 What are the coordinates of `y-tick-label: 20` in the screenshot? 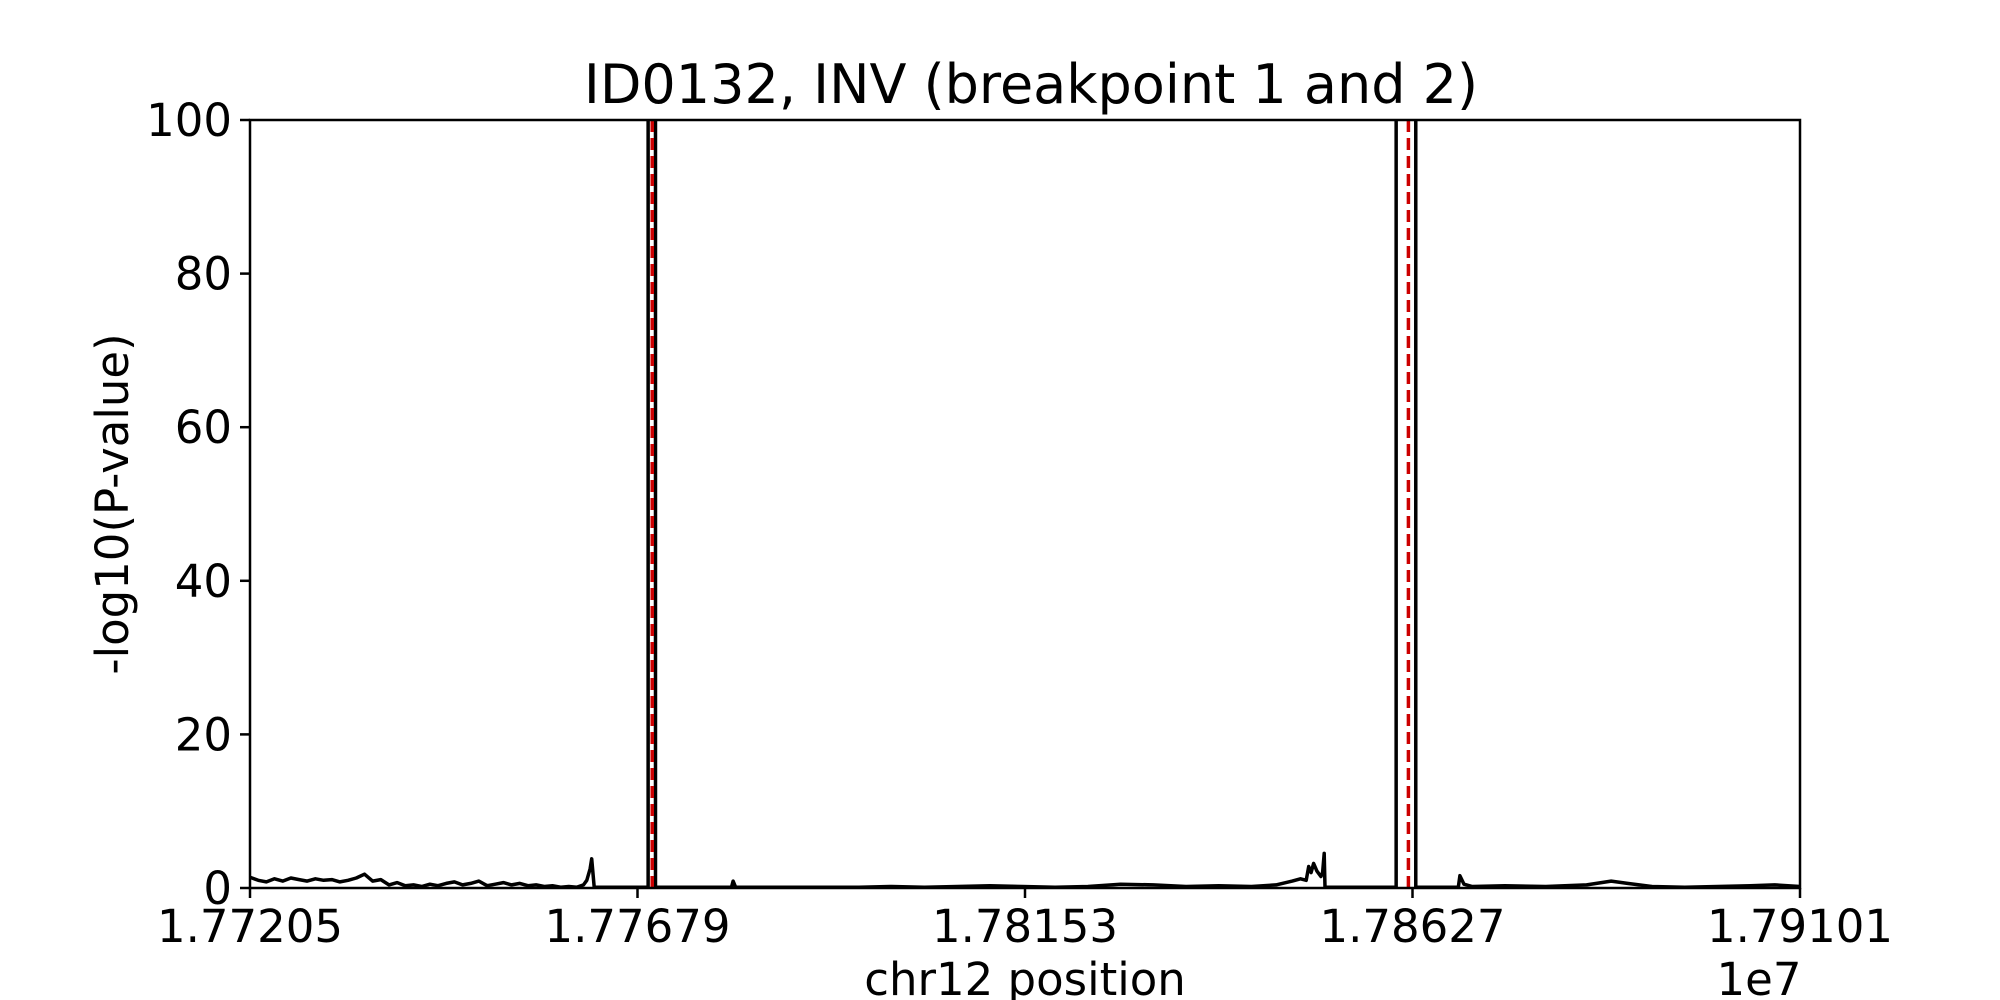 It's located at (203, 734).